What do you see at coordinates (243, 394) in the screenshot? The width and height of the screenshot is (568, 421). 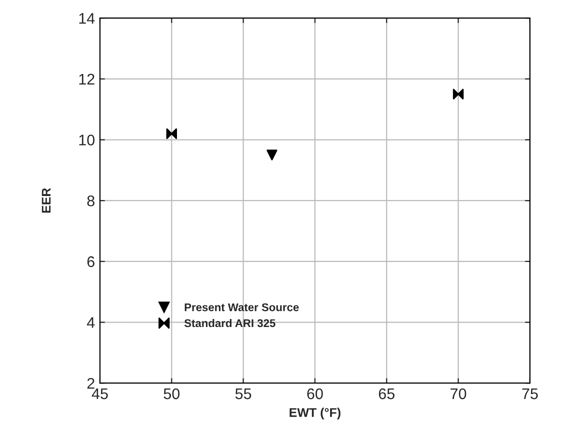 I see `x-tick-label: 55` at bounding box center [243, 394].